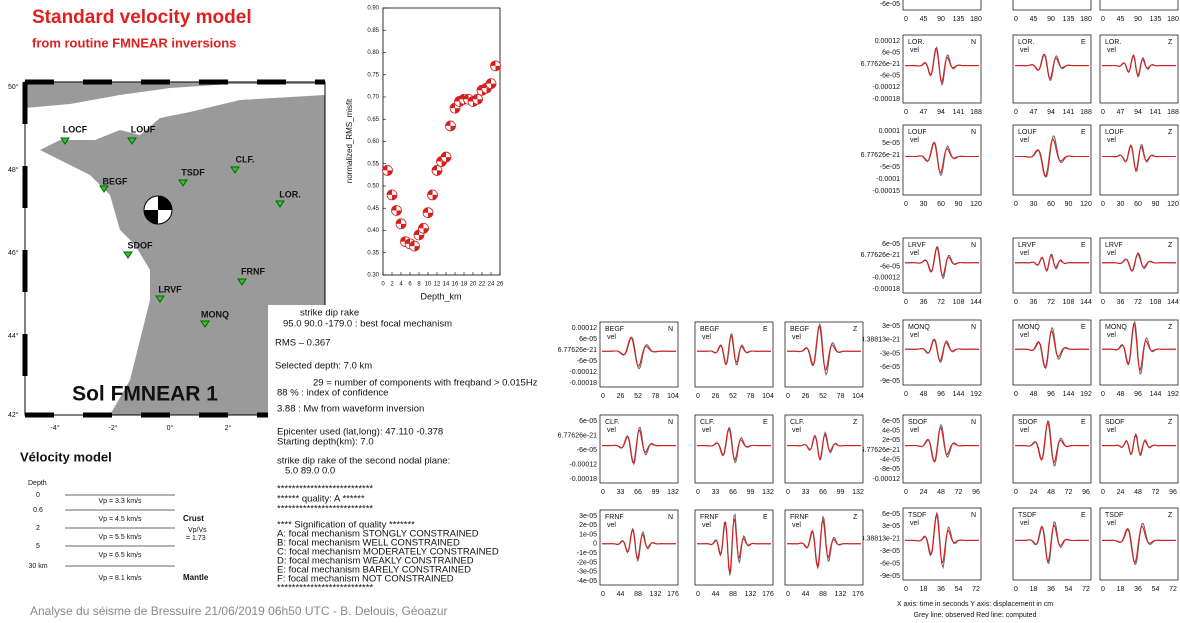  I want to click on x-tick-label: 104, so click(673, 396).